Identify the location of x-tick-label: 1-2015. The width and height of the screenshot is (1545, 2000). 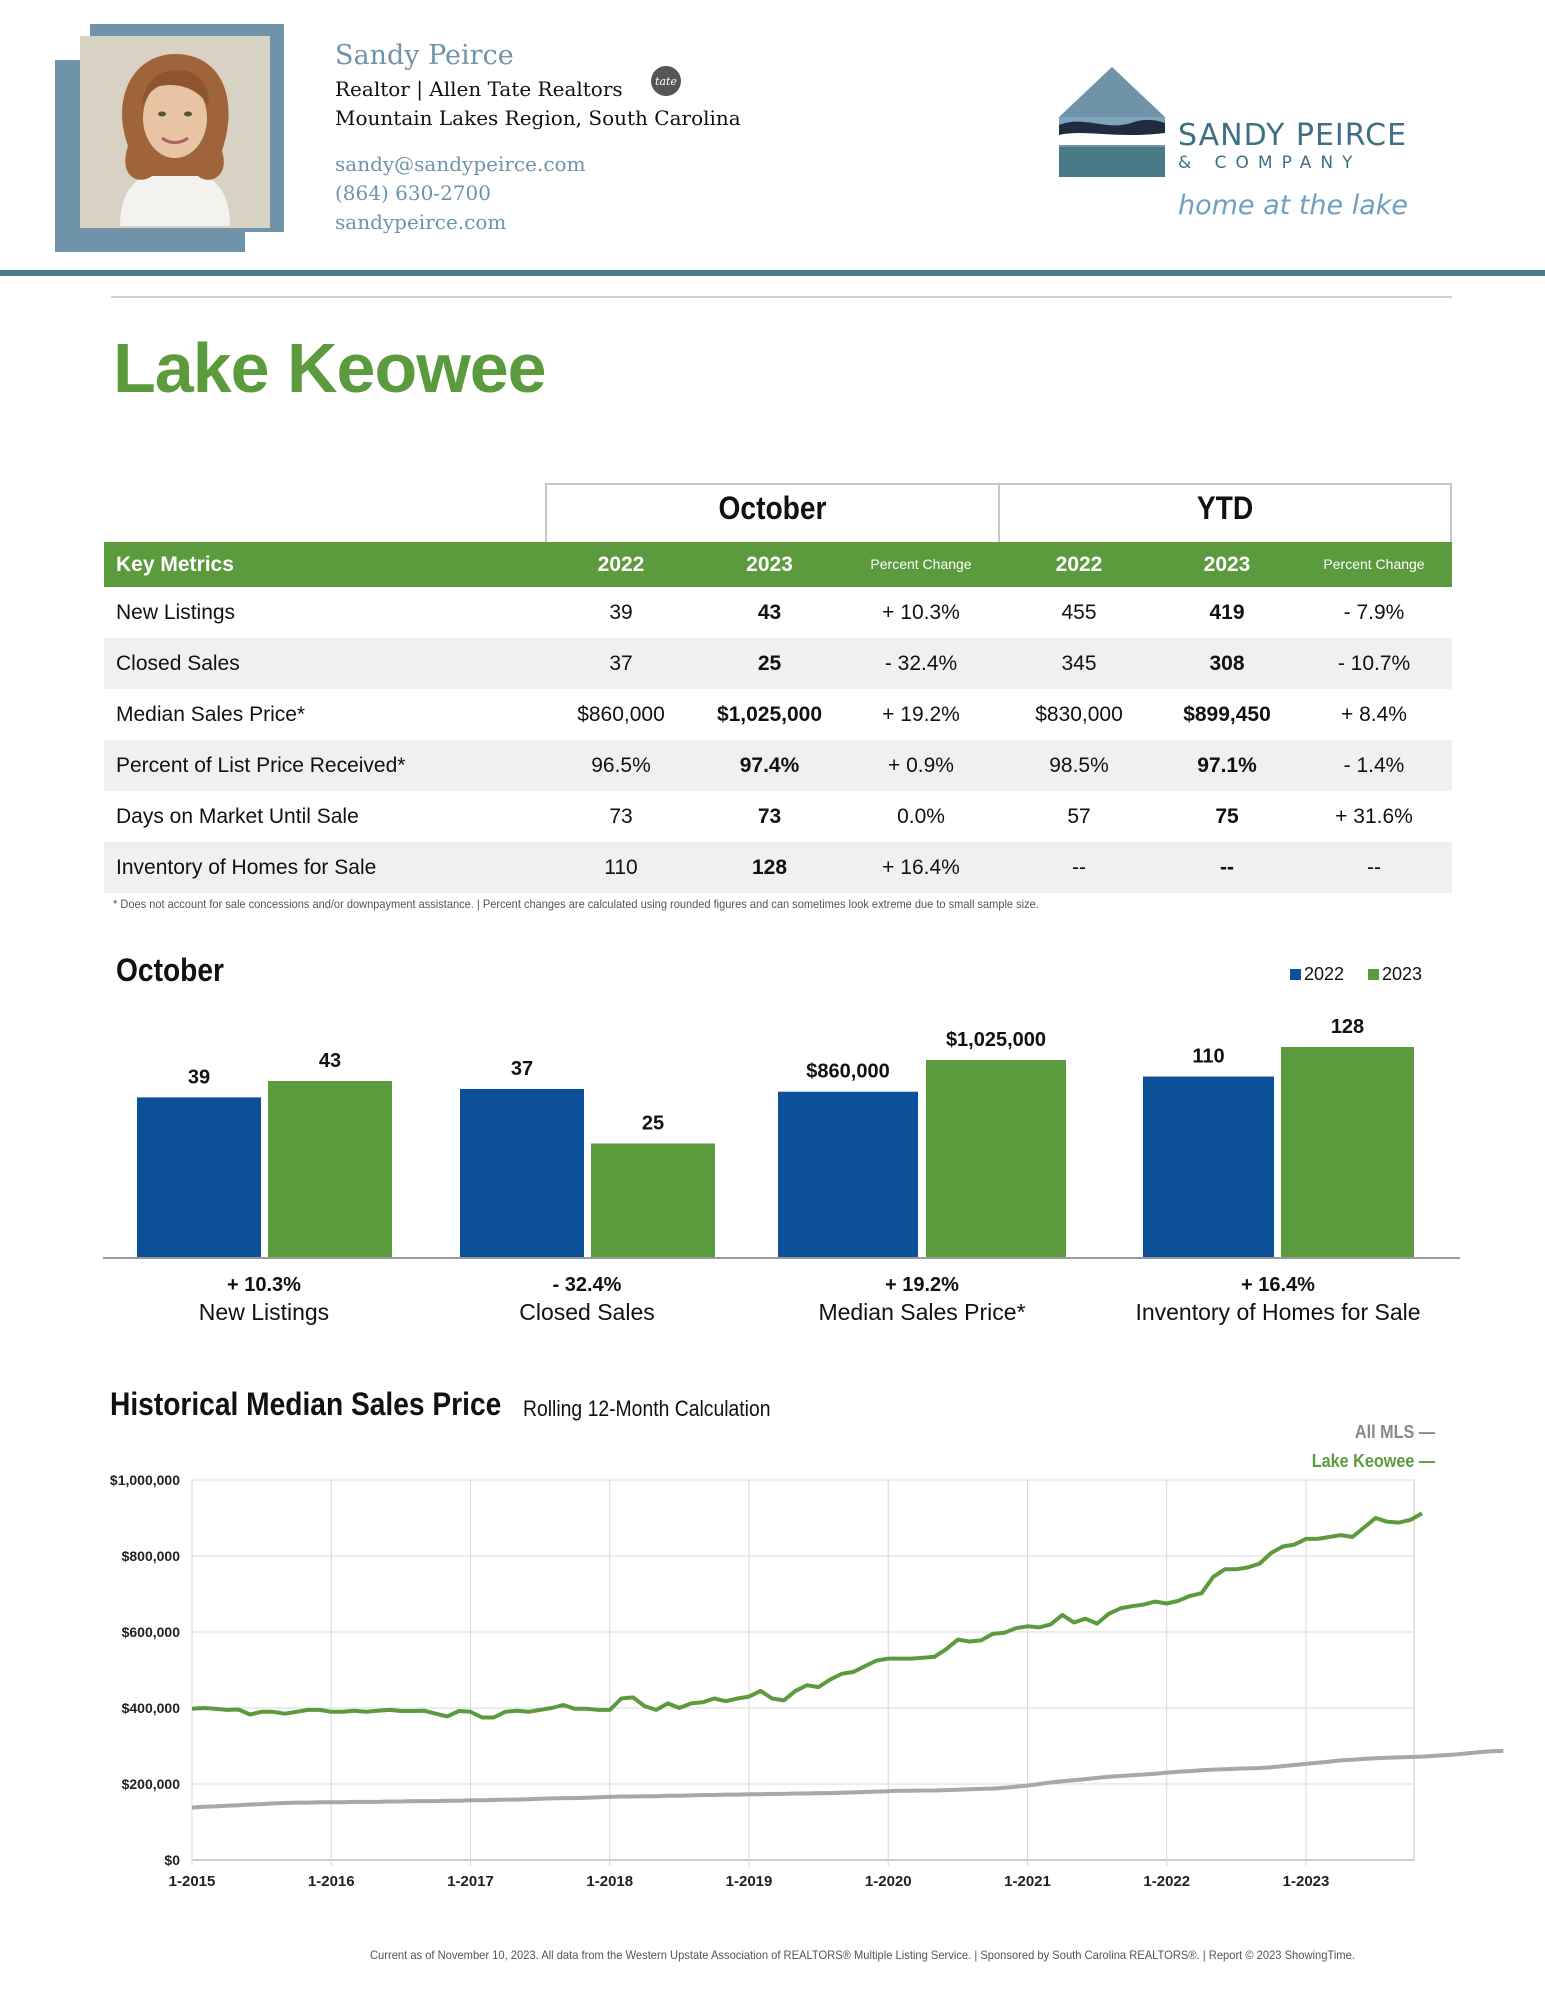
(192, 1881).